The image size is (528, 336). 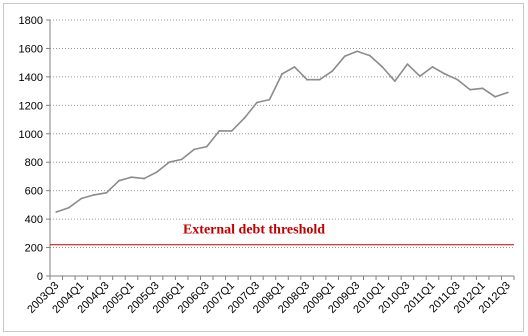 What do you see at coordinates (382, 67) in the screenshot?
I see `data-point-2010Q1` at bounding box center [382, 67].